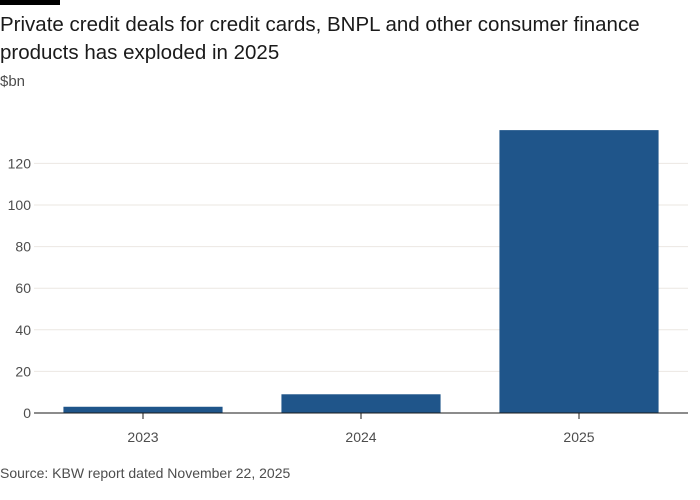 The width and height of the screenshot is (700, 500). Describe the element at coordinates (23, 371) in the screenshot. I see `y-tick-label: 20` at that location.